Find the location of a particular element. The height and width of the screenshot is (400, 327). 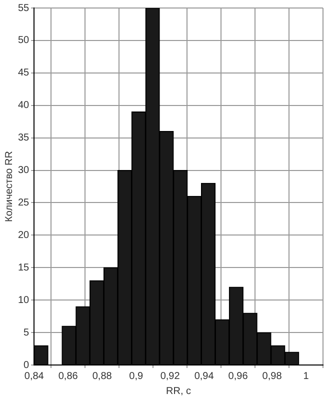

x-tick-label: 0,88 is located at coordinates (102, 376).